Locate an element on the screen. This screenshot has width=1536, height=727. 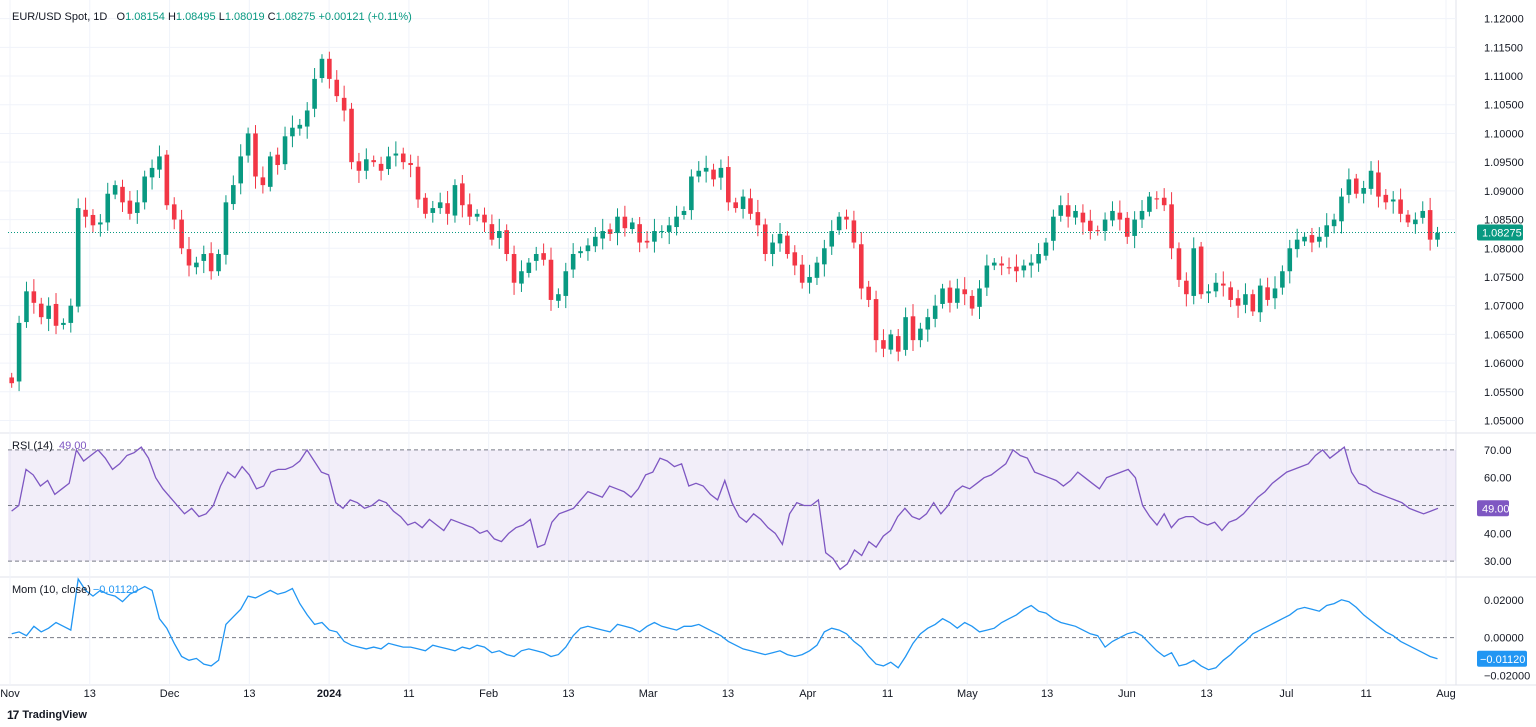
price-tick-label: 1.08500 is located at coordinates (1504, 221).